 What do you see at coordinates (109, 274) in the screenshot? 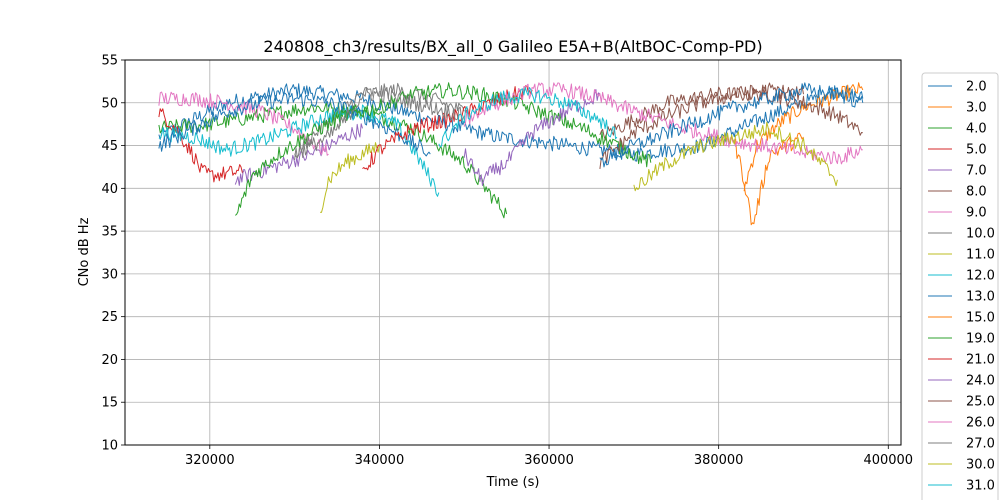
I see `y-tick-label: 30` at bounding box center [109, 274].